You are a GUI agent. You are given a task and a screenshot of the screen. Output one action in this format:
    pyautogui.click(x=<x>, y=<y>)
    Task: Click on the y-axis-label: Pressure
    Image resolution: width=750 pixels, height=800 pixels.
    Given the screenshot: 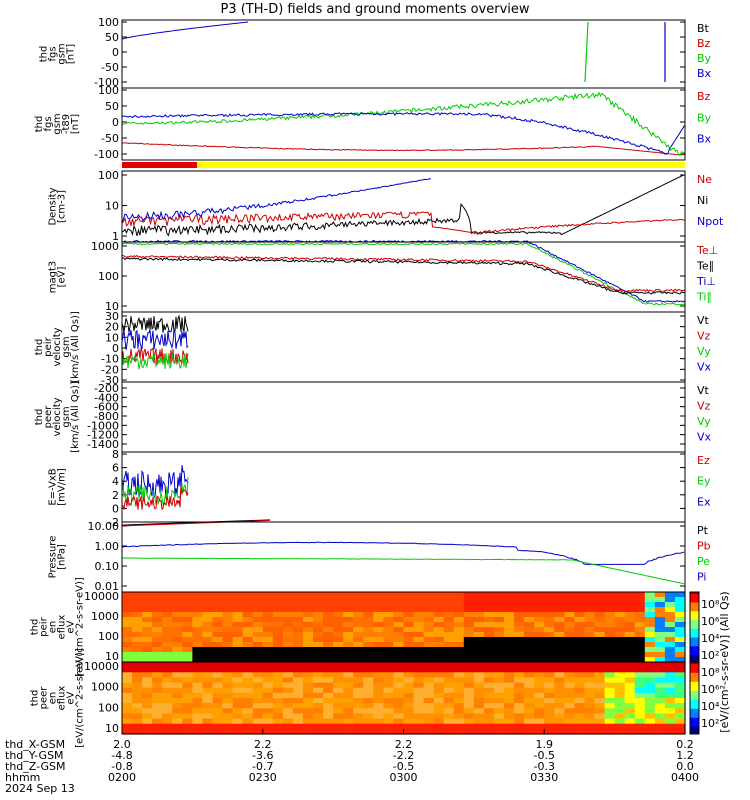 What is the action you would take?
    pyautogui.click(x=53, y=557)
    